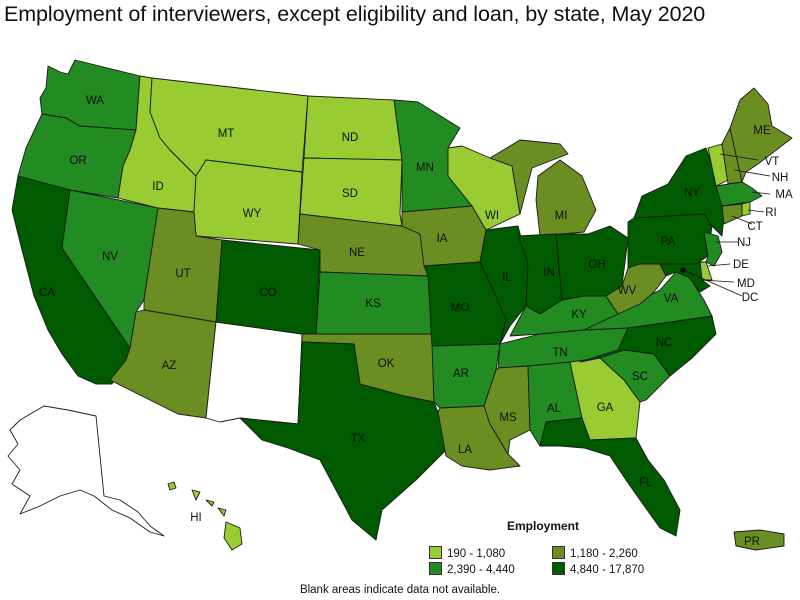 Image resolution: width=800 pixels, height=600 pixels. What do you see at coordinates (607, 570) in the screenshot?
I see `legend-label-4: 4,840 - 17,870` at bounding box center [607, 570].